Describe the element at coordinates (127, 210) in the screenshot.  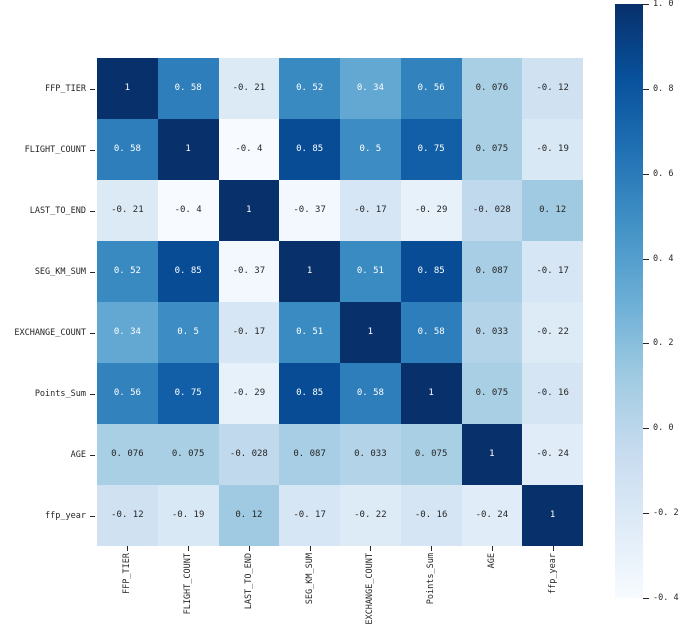
I see `heatmap-cell-LAST_TO_END-FFP_TIER: -0. 21` at that location.